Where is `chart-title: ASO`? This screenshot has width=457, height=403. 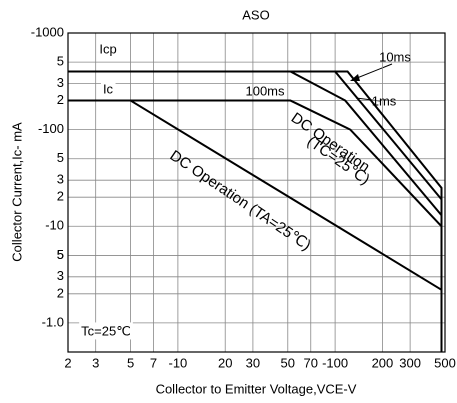
chart-title: ASO is located at coordinates (255, 14).